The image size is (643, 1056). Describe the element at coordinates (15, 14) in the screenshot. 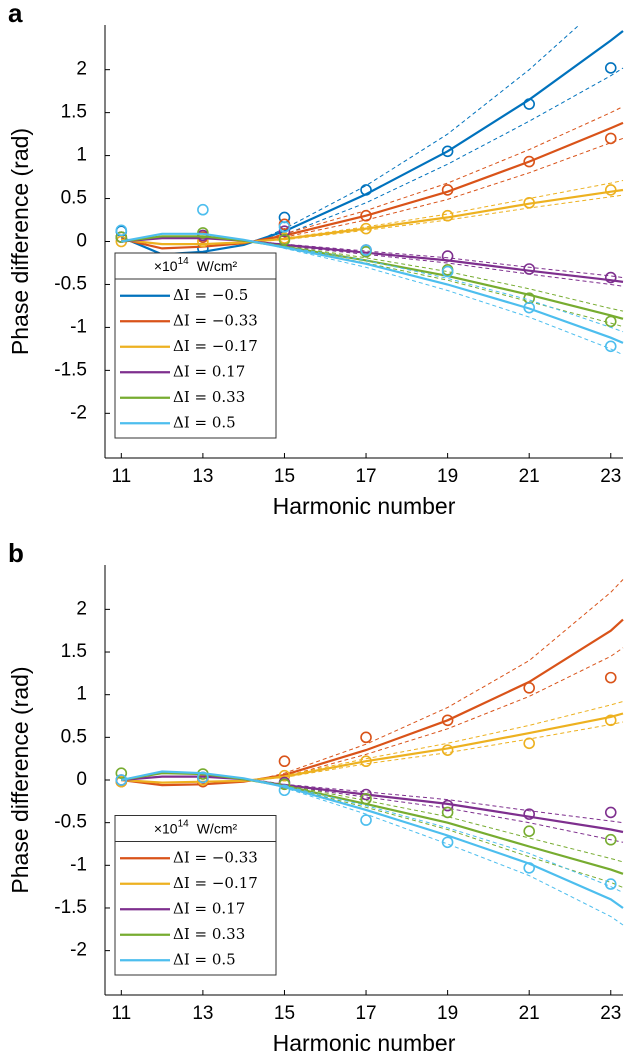

I see `panel-label: a` at that location.